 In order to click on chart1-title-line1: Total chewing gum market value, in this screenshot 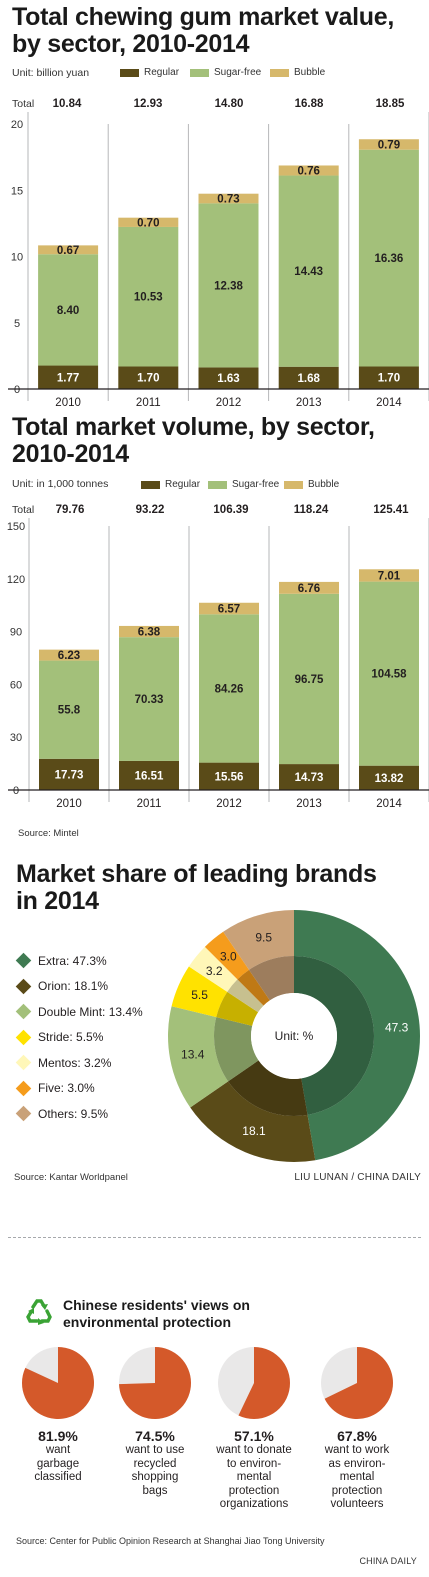, I will do `click(203, 17)`.